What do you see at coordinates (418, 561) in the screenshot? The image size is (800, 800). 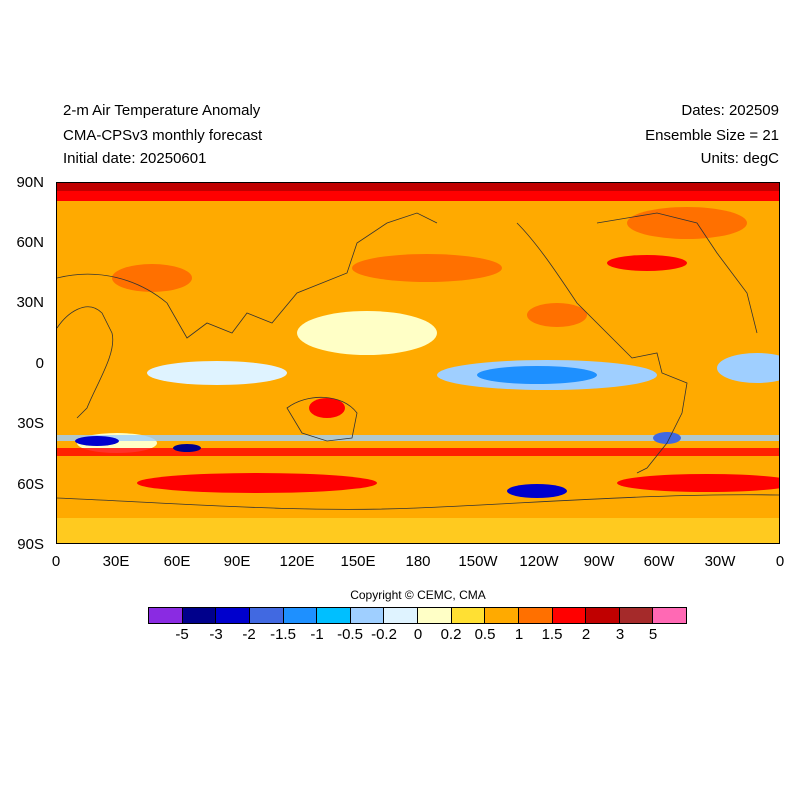 I see `lon-label: 180` at bounding box center [418, 561].